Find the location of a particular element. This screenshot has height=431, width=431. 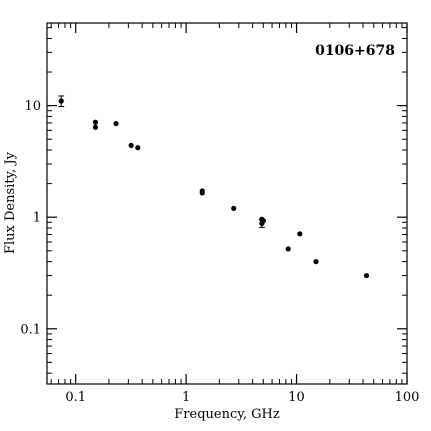

y-axis-label: Flux Density, Jy is located at coordinates (10, 202).